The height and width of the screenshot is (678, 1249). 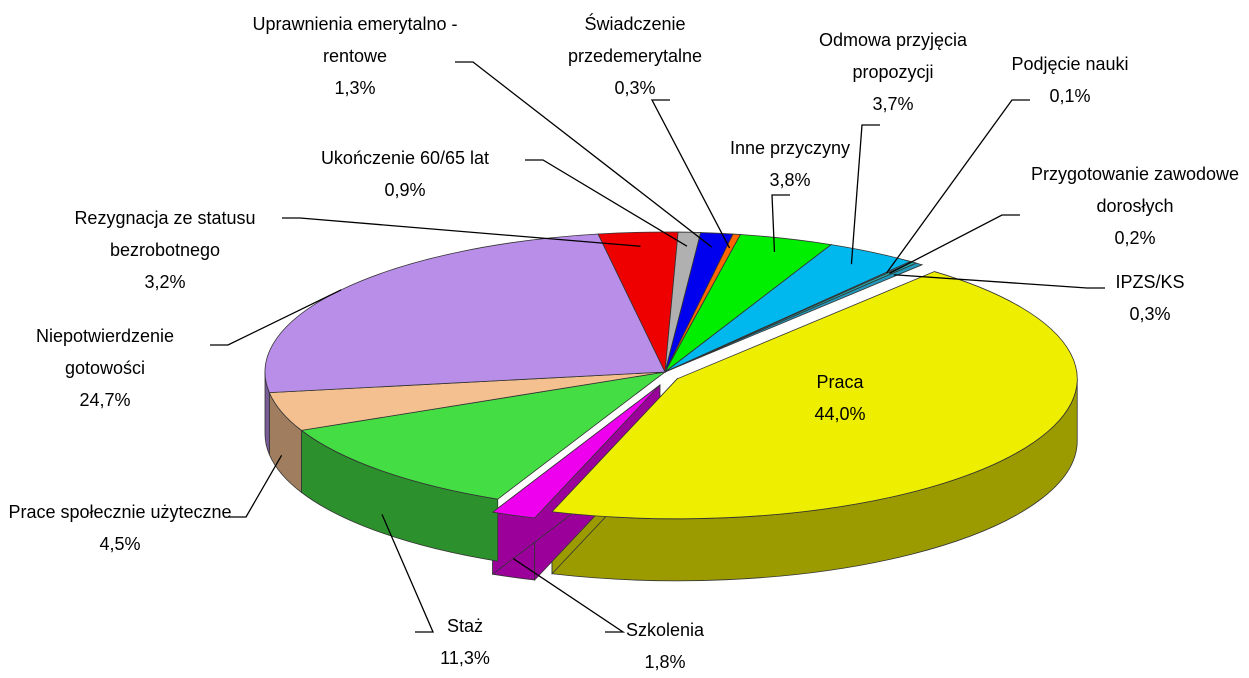 I want to click on value-label: 0,1%, so click(x=1070, y=96).